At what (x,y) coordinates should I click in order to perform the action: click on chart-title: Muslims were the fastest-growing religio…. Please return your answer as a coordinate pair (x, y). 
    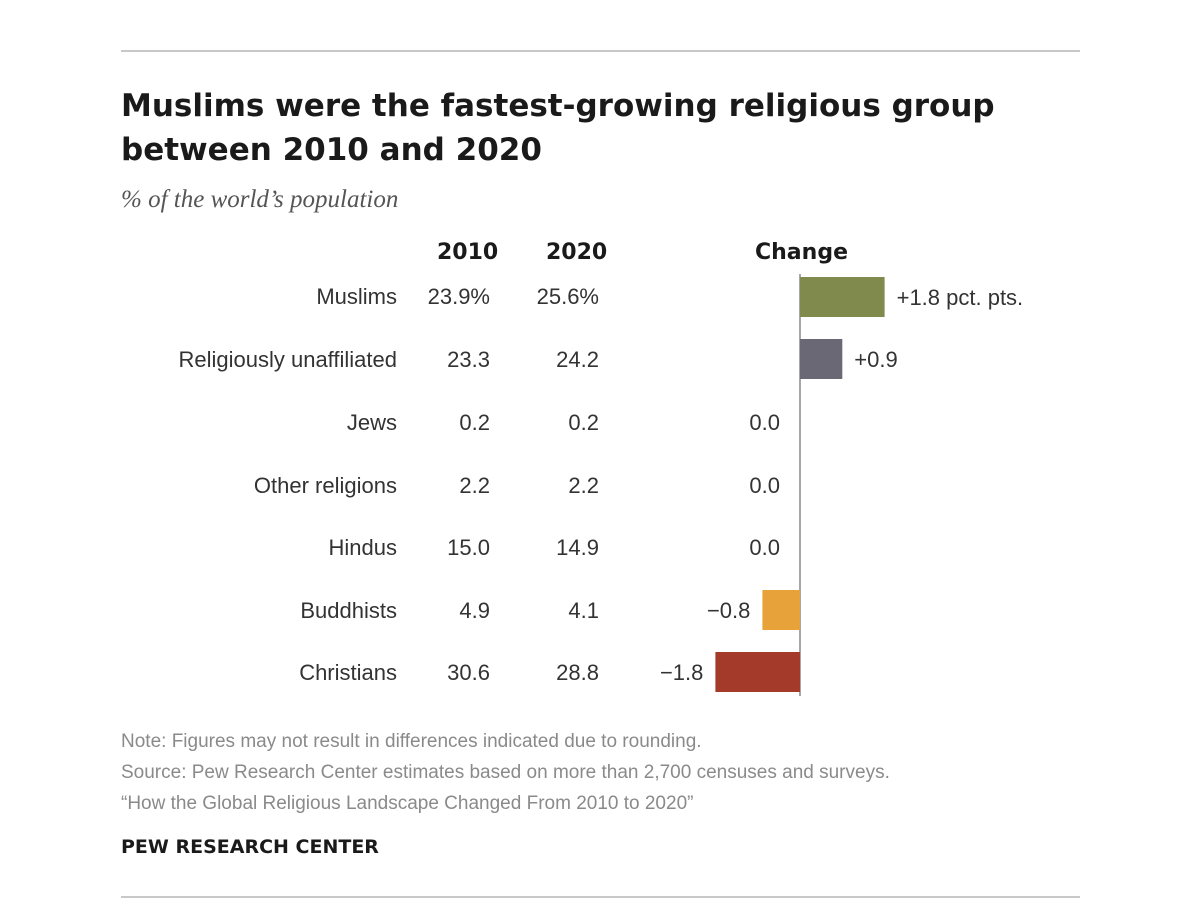
    Looking at the image, I should click on (558, 128).